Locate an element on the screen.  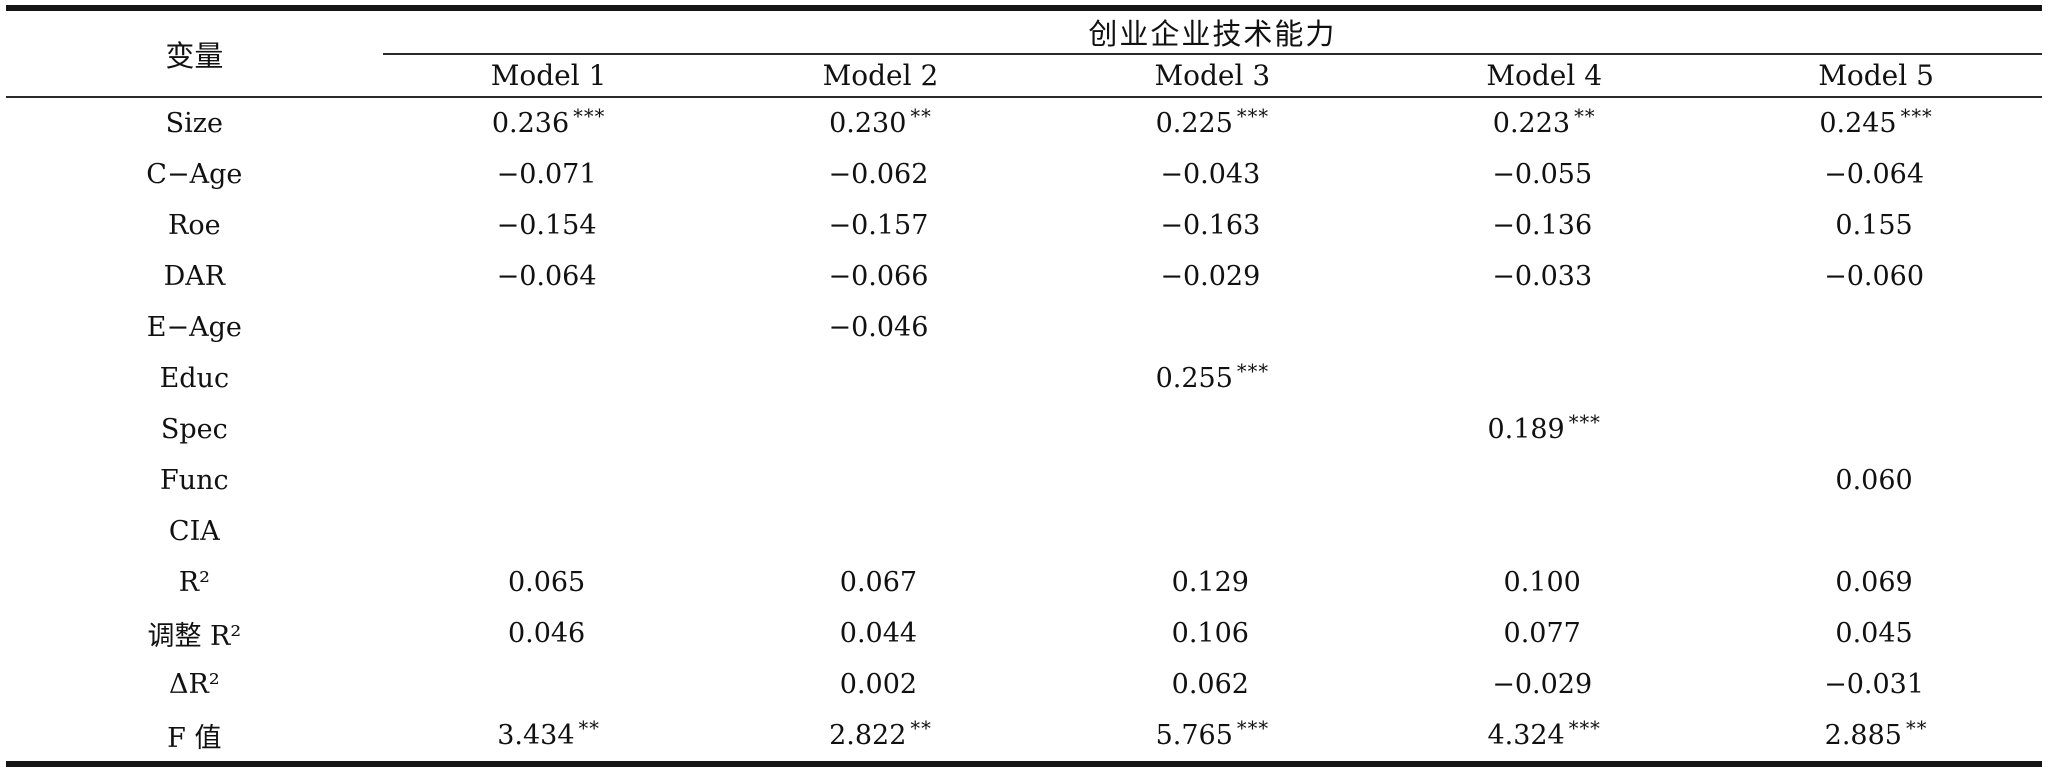
table-row: Func 0.060 is located at coordinates (1024, 480).